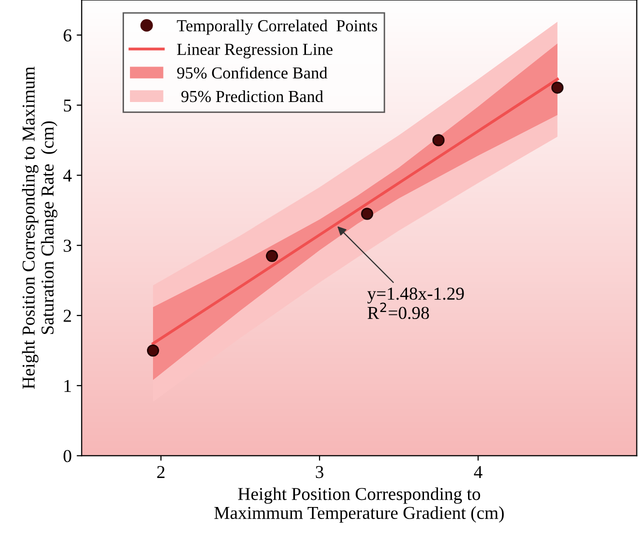 This screenshot has height=533, width=638. What do you see at coordinates (160, 472) in the screenshot?
I see `x-tick-label: 2` at bounding box center [160, 472].